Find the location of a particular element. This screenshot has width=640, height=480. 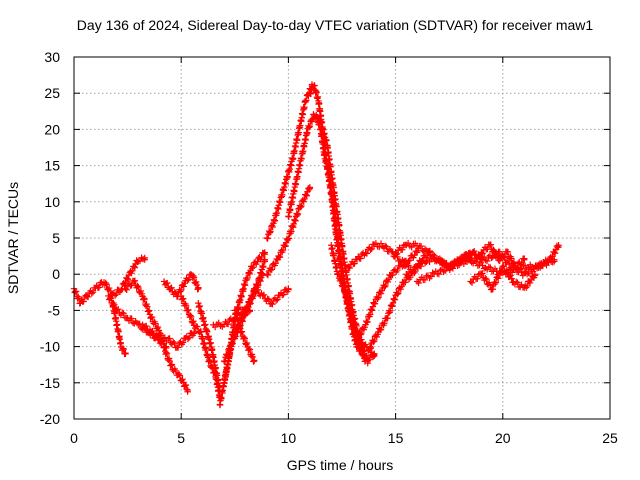

y-tick-label: 15 is located at coordinates (52, 166).